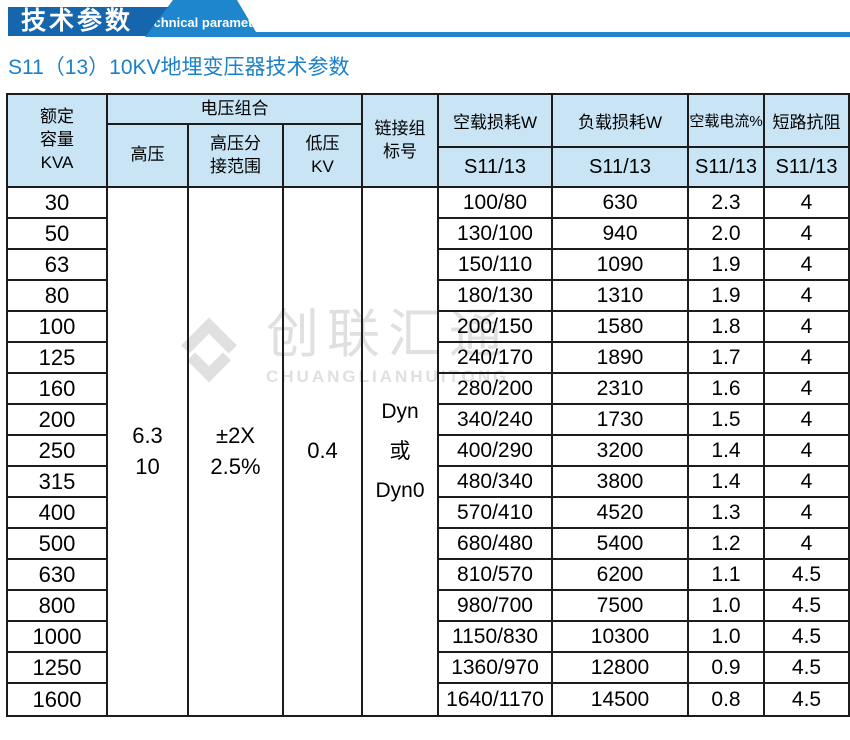 The width and height of the screenshot is (850, 740). What do you see at coordinates (806, 296) in the screenshot?
I see `cell-impedance-row4: 4` at bounding box center [806, 296].